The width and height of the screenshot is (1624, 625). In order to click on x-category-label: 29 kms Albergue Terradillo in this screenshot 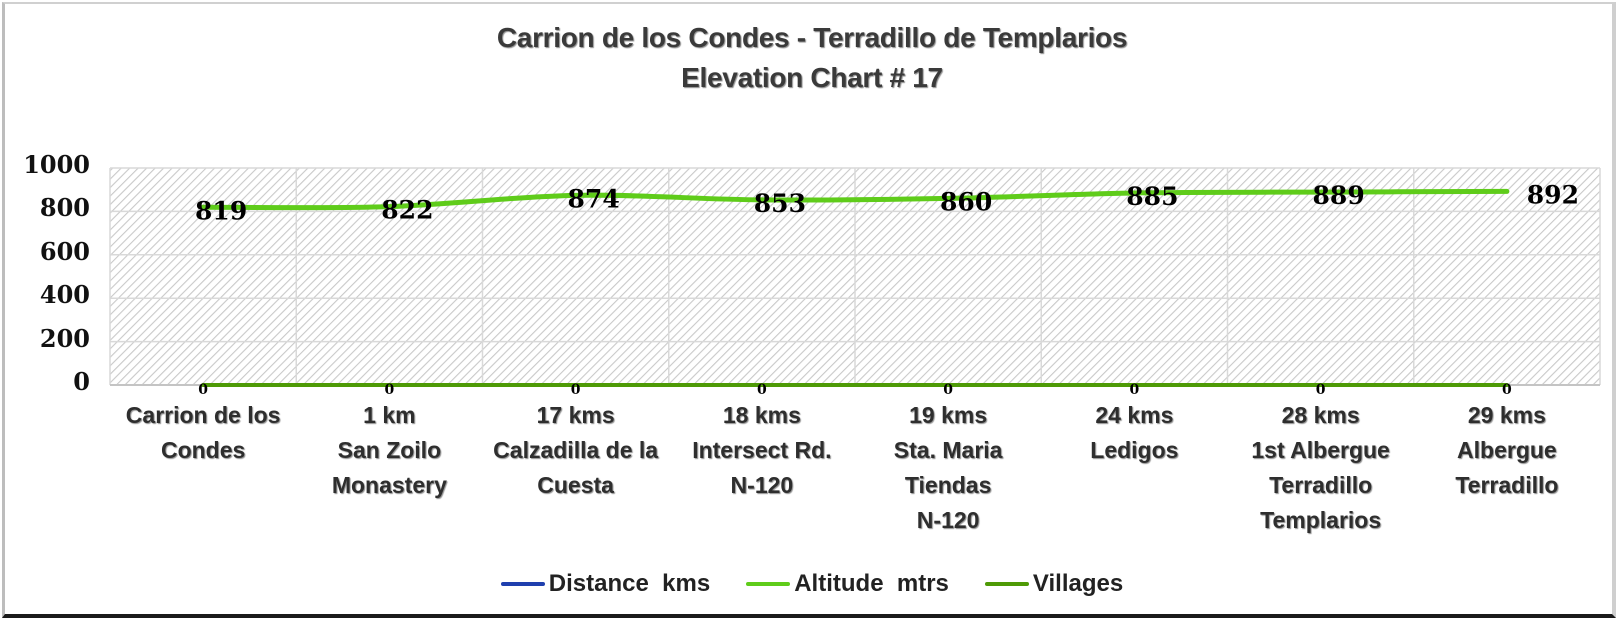, I will do `click(1507, 450)`.